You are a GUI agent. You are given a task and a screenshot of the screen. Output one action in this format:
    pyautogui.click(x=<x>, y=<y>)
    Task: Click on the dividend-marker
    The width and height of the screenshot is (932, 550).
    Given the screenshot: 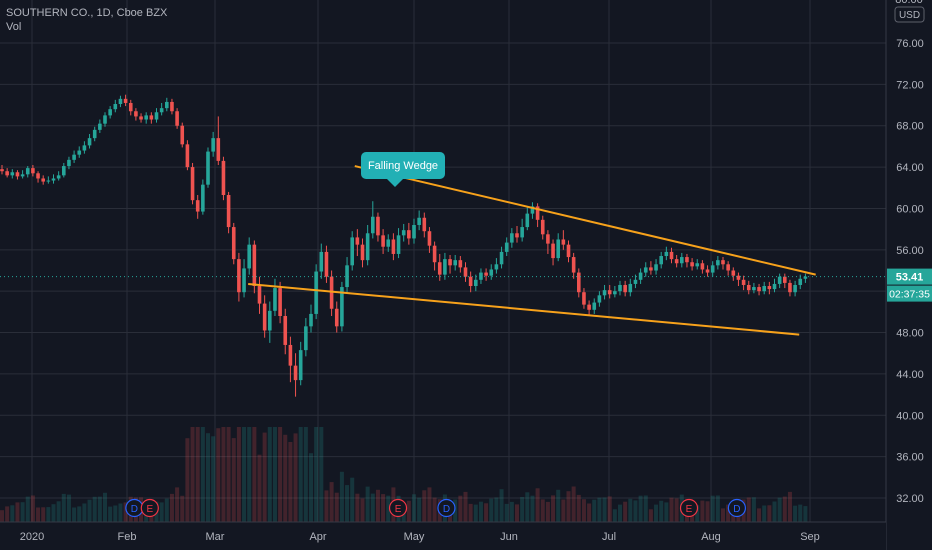 What is the action you would take?
    pyautogui.click(x=446, y=508)
    